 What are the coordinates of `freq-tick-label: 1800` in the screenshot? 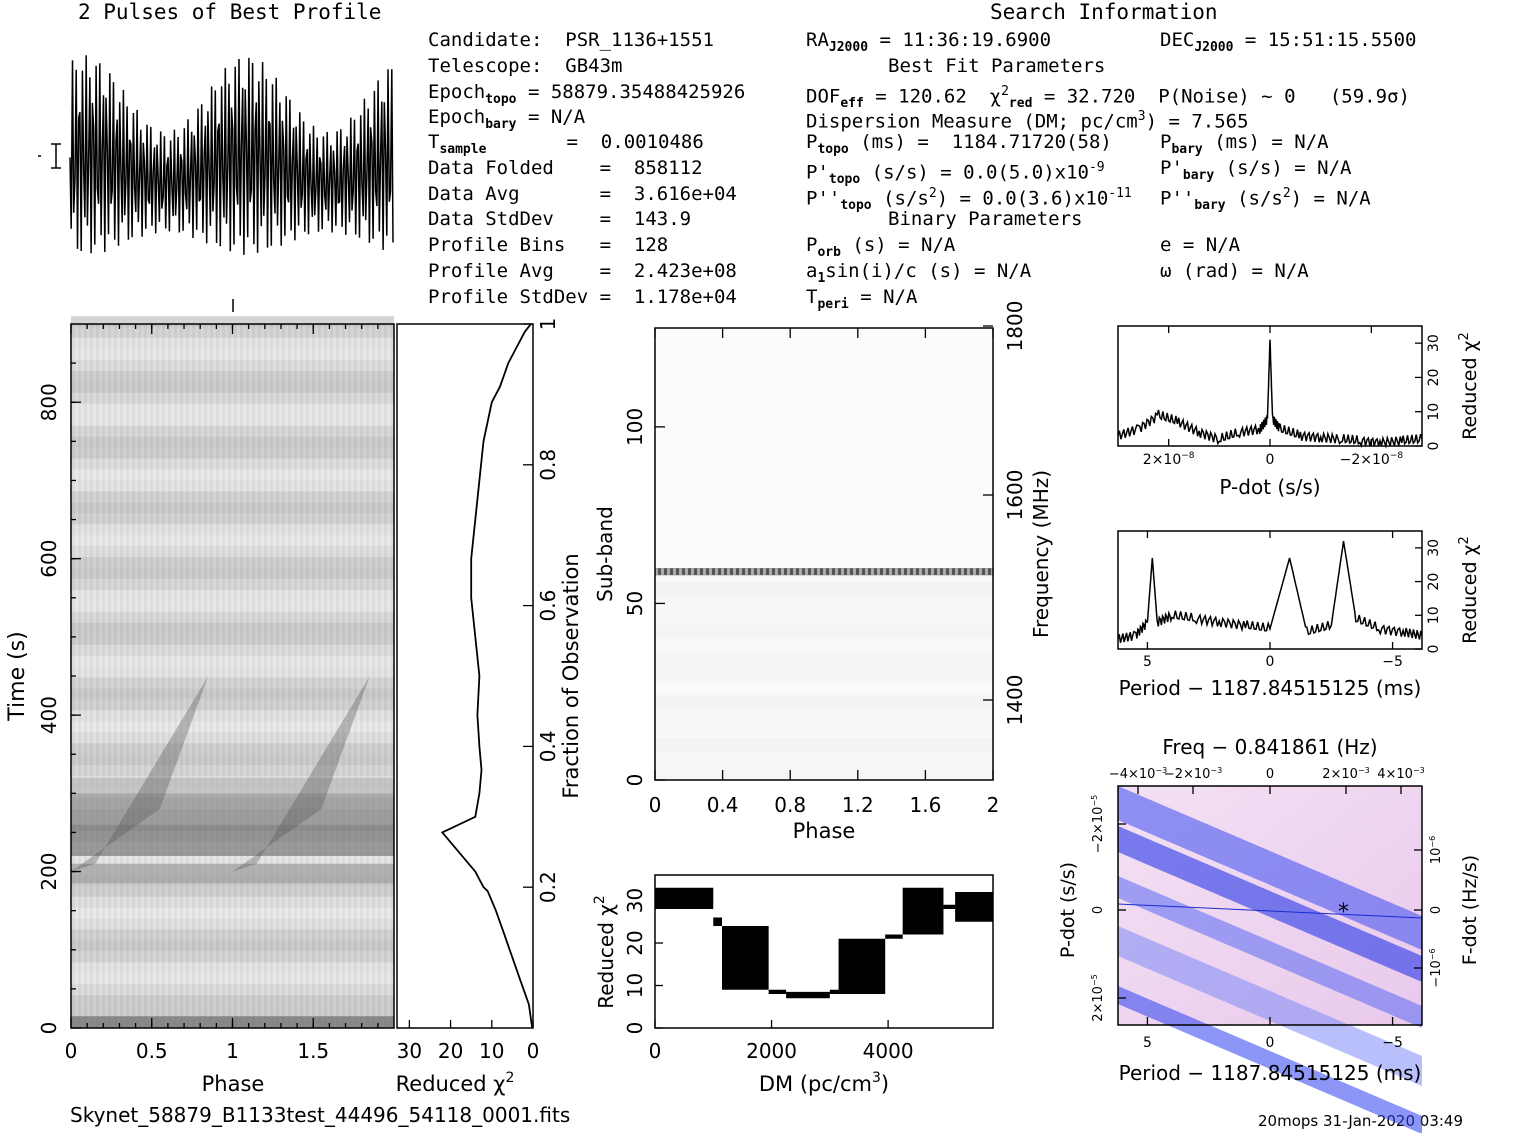 It's located at (1015, 326).